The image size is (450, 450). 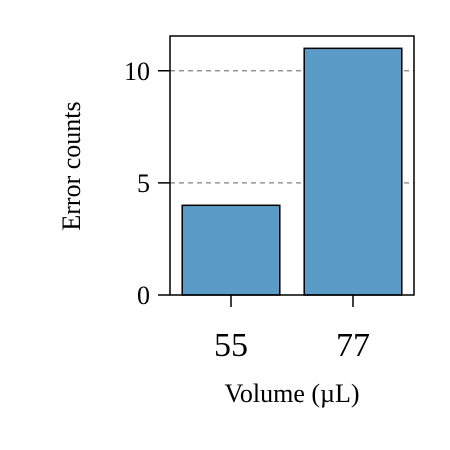 I want to click on x-axis-label: Volume (µL), so click(x=291, y=393).